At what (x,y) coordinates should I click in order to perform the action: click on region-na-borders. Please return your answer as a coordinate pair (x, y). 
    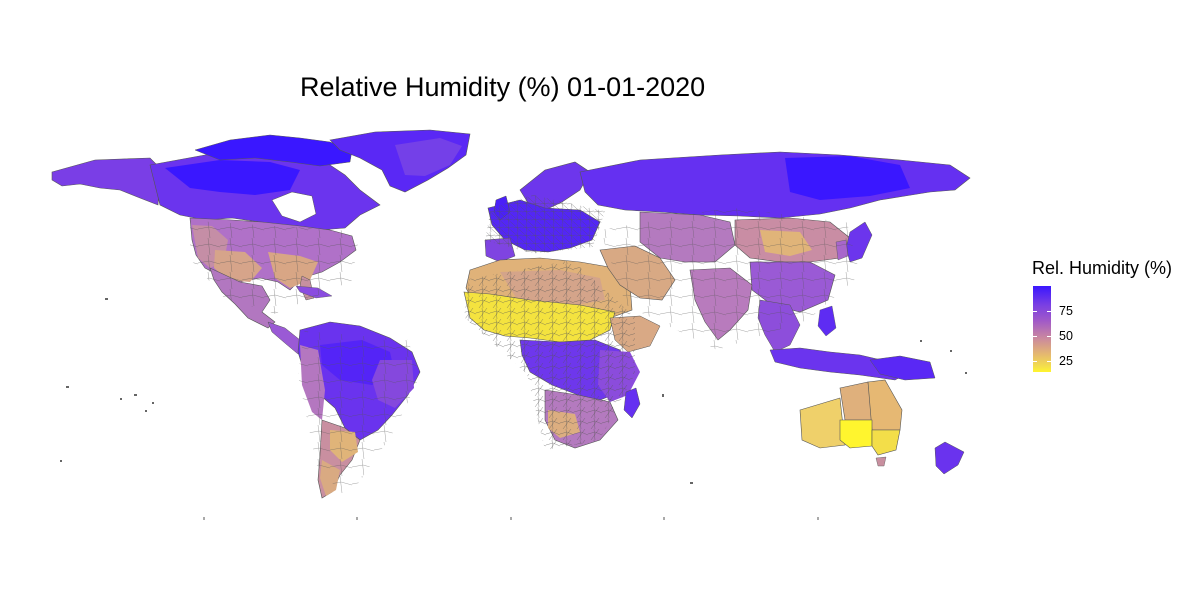
    Looking at the image, I should click on (275, 270).